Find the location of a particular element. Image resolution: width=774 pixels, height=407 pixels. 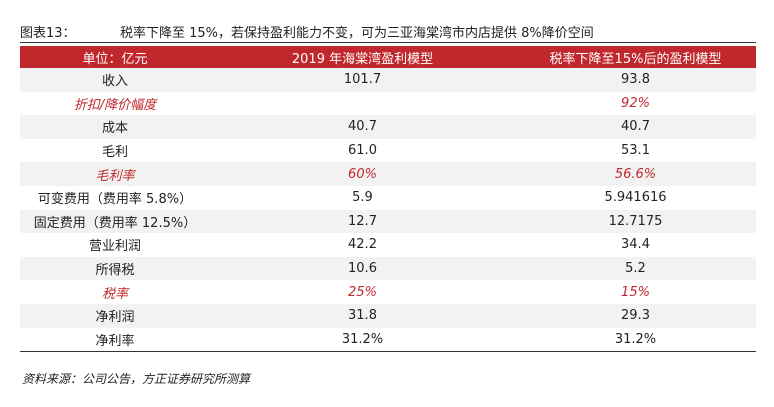

row-label: 可变费用（费用率 5.8%） is located at coordinates (115, 200).